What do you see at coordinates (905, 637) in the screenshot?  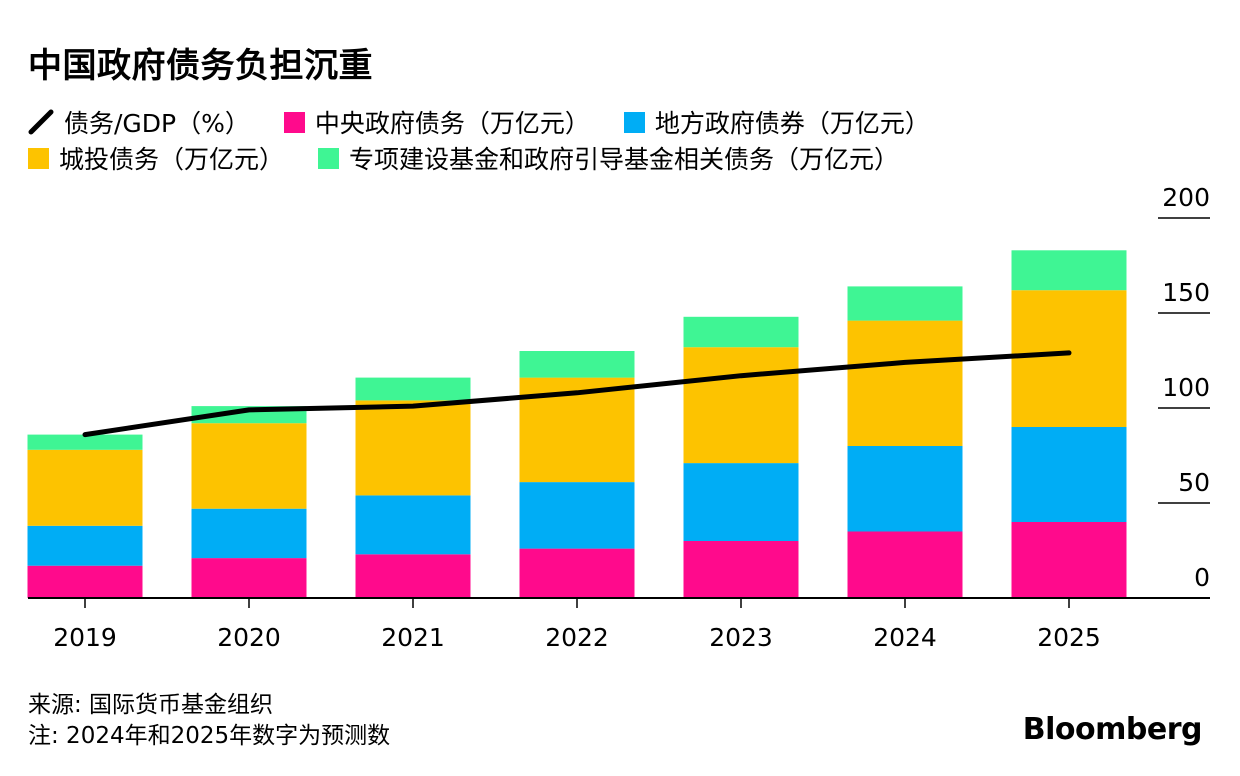 I see `x-tick-label: 2024` at bounding box center [905, 637].